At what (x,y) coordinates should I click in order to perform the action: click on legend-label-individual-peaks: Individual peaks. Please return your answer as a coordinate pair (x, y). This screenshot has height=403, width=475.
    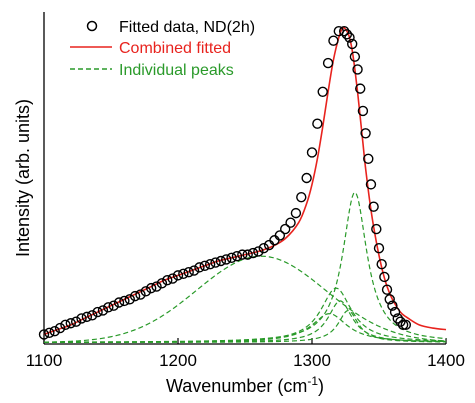
    Looking at the image, I should click on (176, 70).